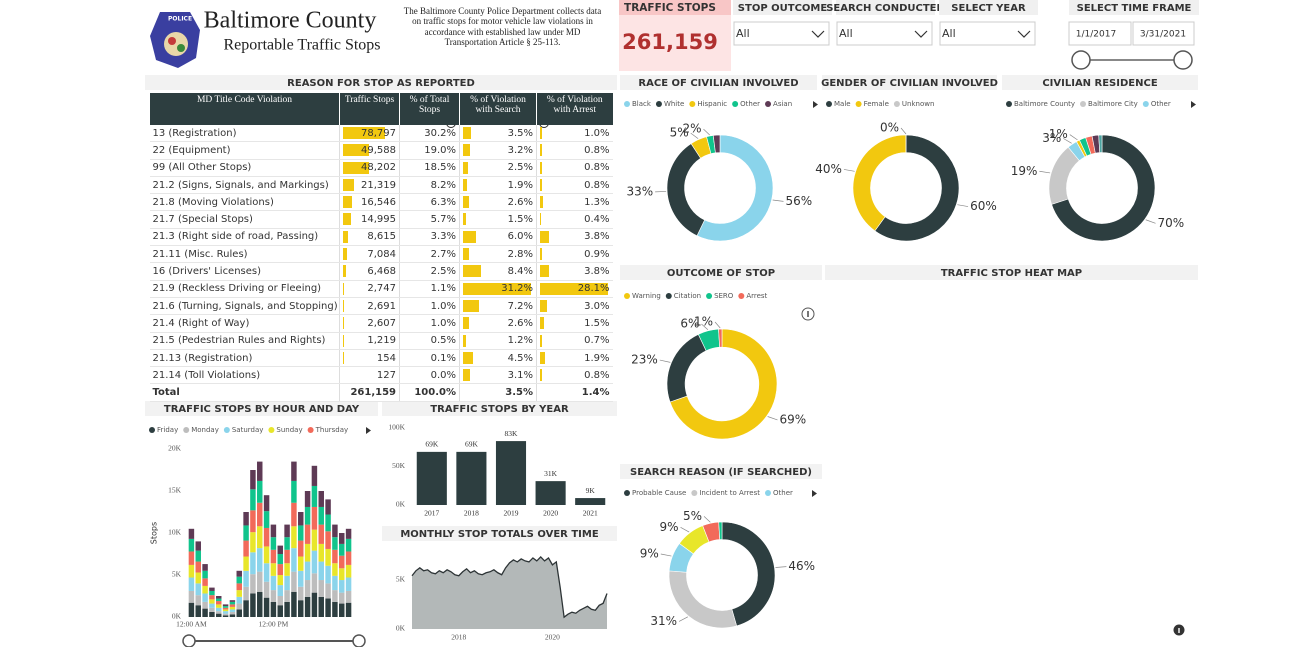 The image size is (1307, 647). Describe the element at coordinates (703, 322) in the screenshot. I see `data-label: 1%` at that location.